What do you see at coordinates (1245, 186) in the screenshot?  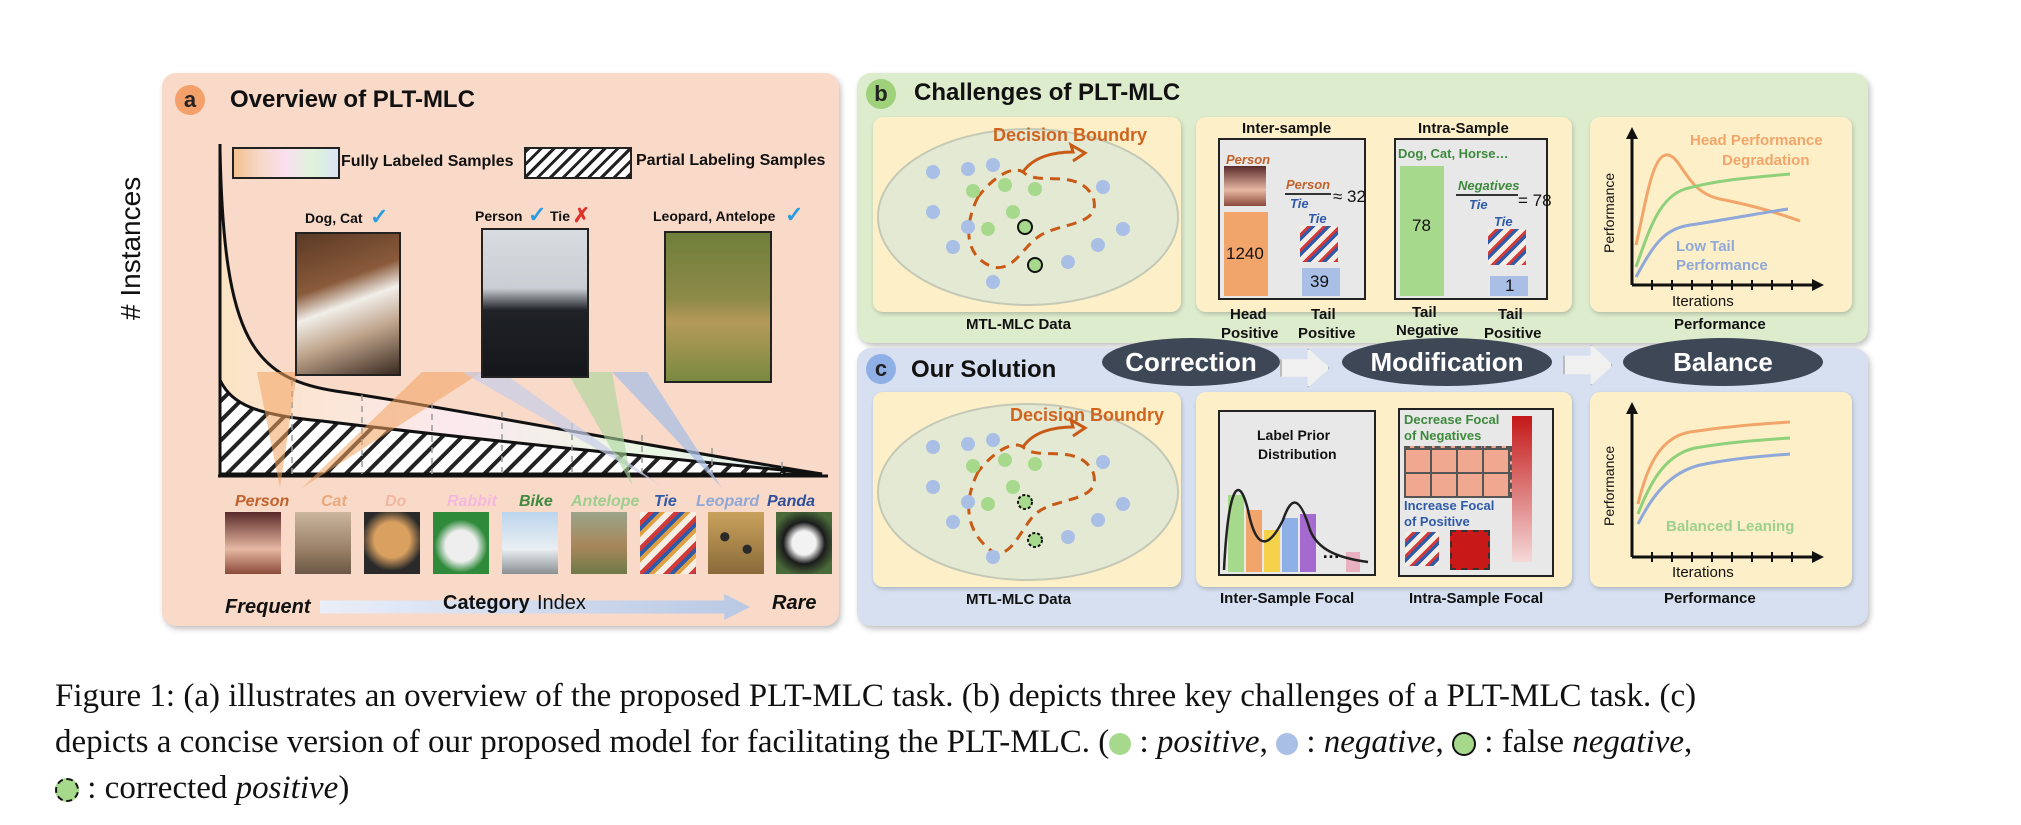 I see `inter-person-thumb` at bounding box center [1245, 186].